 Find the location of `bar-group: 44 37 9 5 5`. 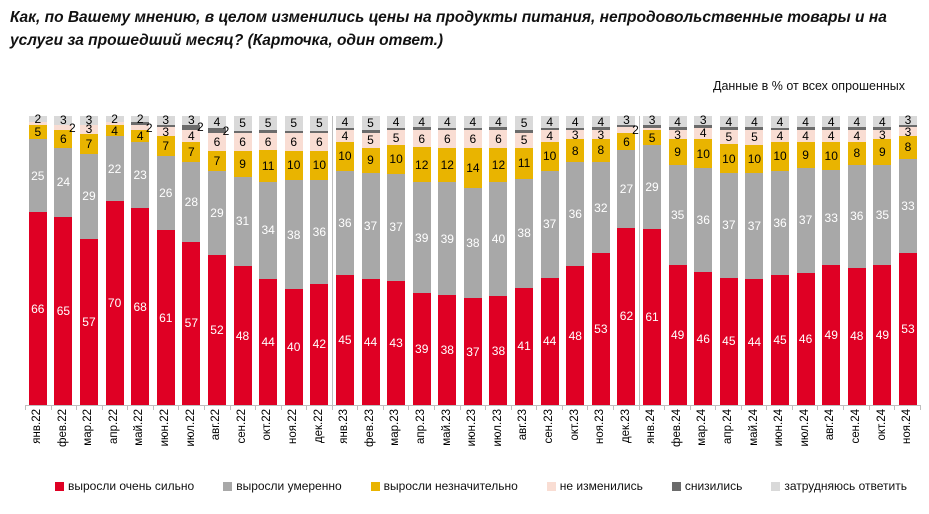

bar-group: 44 37 9 5 5 is located at coordinates (371, 260).